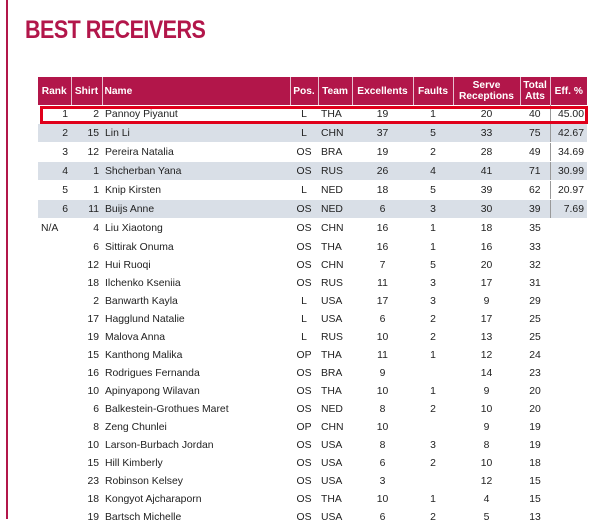 Image resolution: width=605 pixels, height=526 pixels. What do you see at coordinates (486, 481) in the screenshot?
I see `serve-receptions-cell: 12` at bounding box center [486, 481].